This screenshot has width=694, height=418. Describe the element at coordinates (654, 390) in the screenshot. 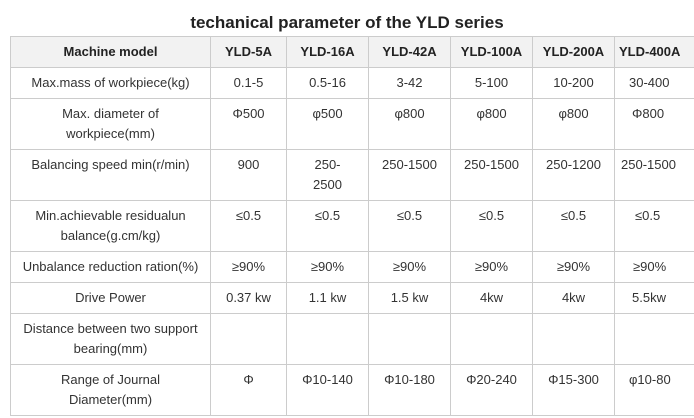

I see `table-cell: φ10-80` at that location.